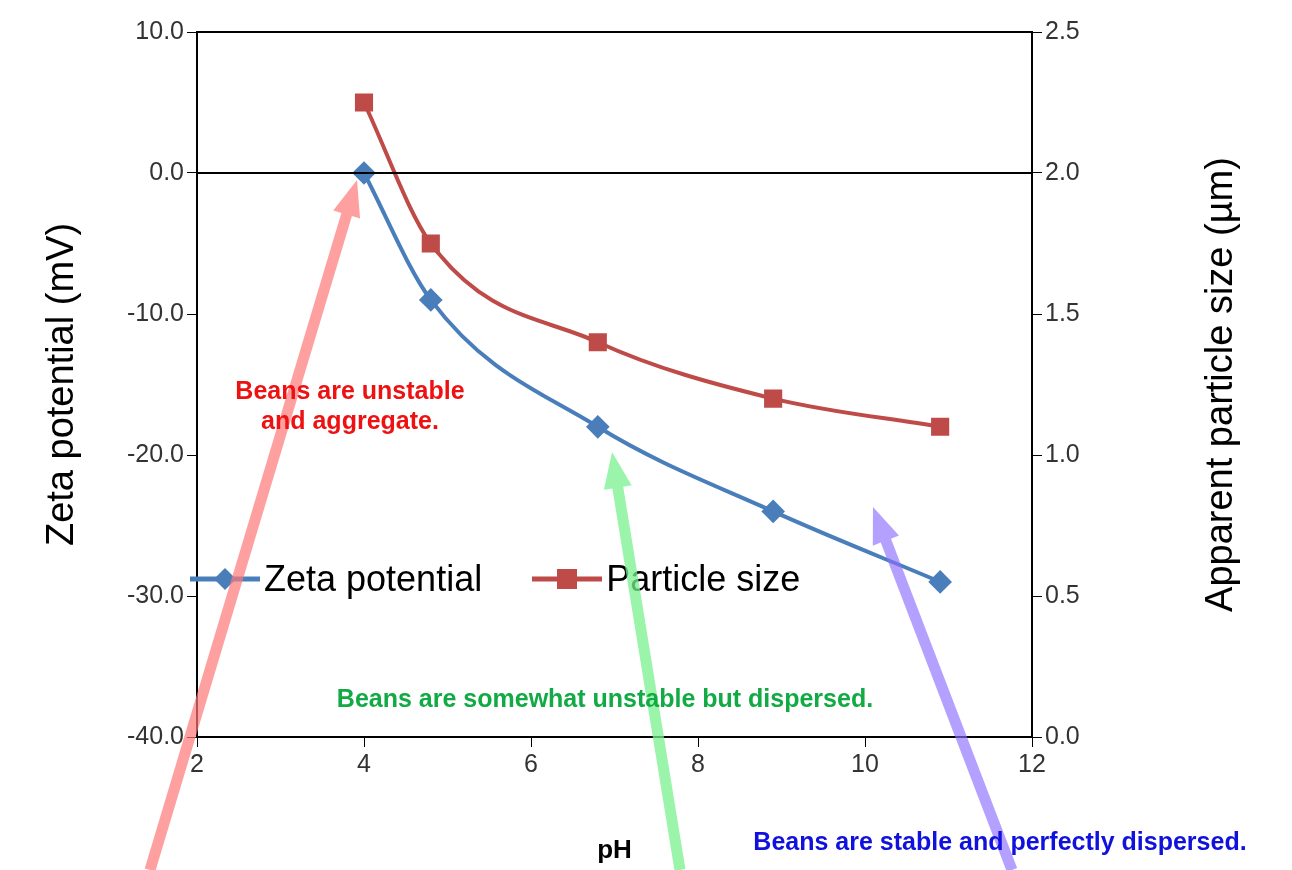 The width and height of the screenshot is (1292, 870). I want to click on x-tick-label: 10, so click(865, 762).